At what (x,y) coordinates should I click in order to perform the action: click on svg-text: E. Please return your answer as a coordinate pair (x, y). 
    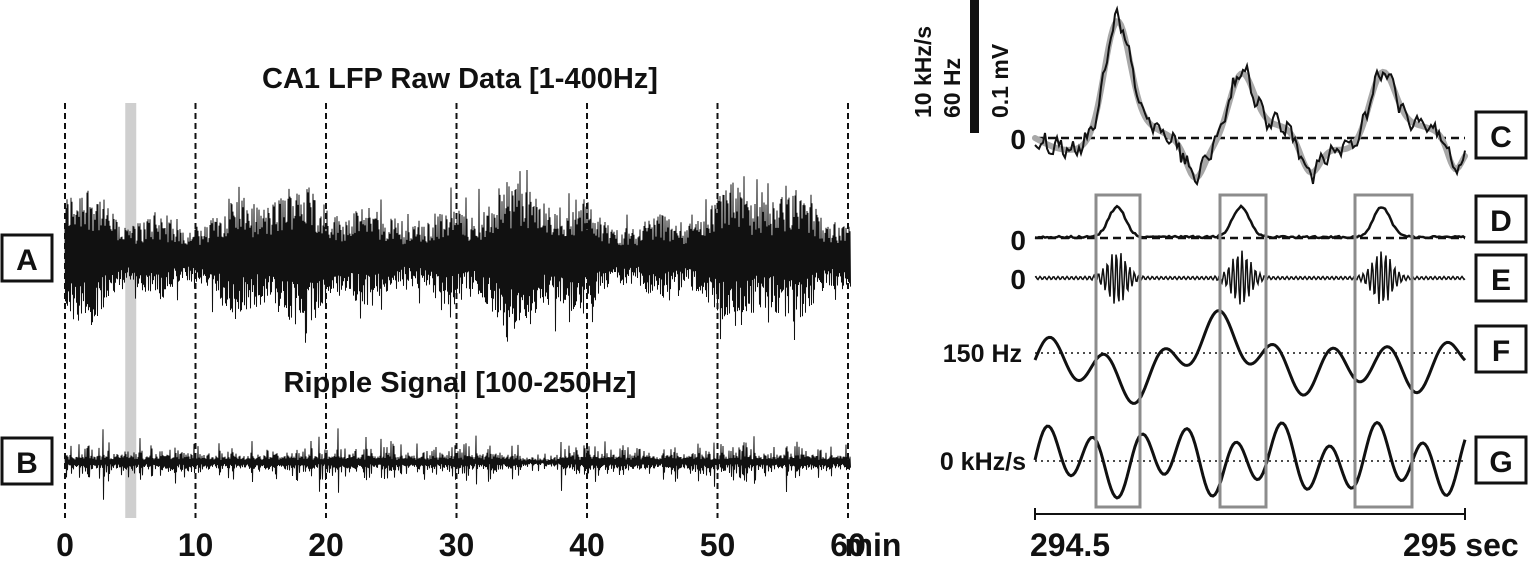
    Looking at the image, I should click on (1501, 280).